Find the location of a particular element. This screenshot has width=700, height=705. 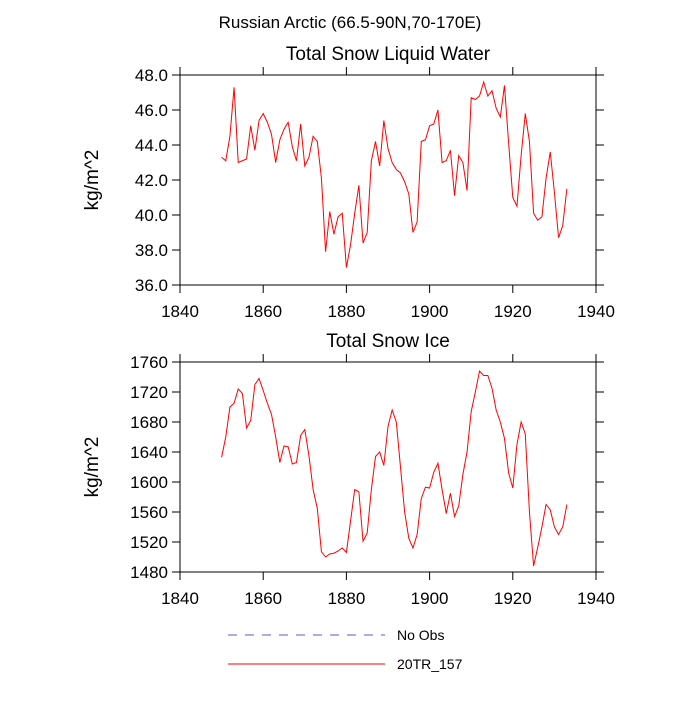

y-tick-label: 38.0 is located at coordinates (151, 250).